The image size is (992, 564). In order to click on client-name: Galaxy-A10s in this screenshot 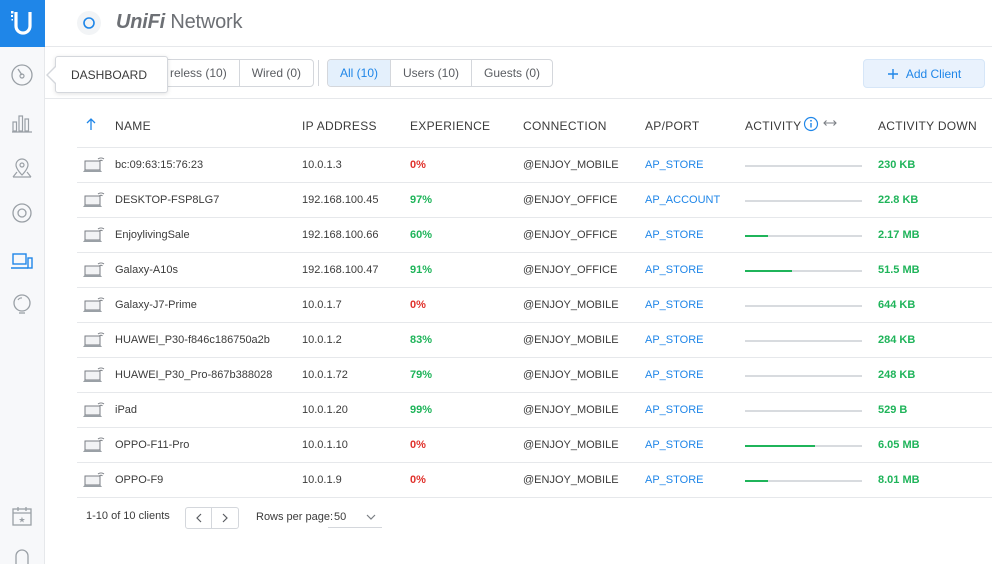, I will do `click(146, 270)`.